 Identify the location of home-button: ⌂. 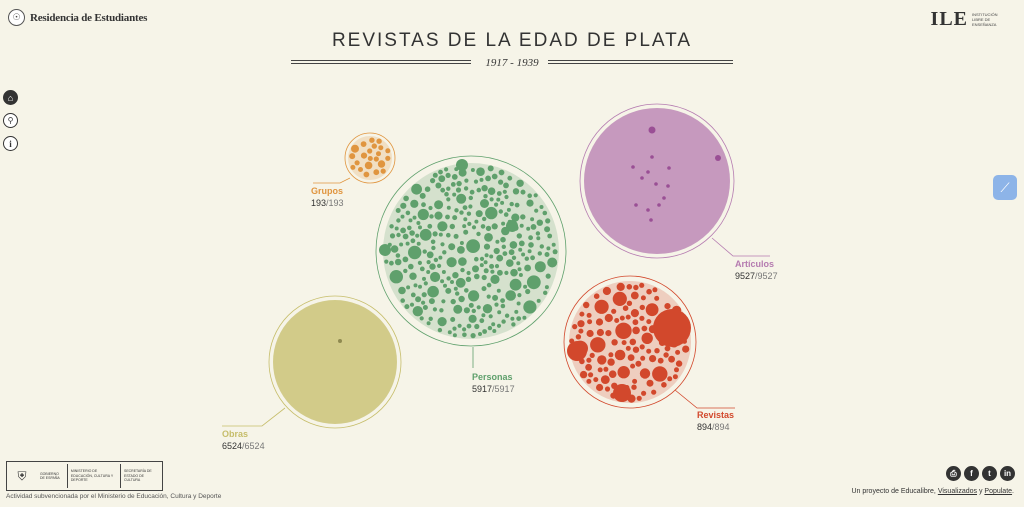
(10, 97).